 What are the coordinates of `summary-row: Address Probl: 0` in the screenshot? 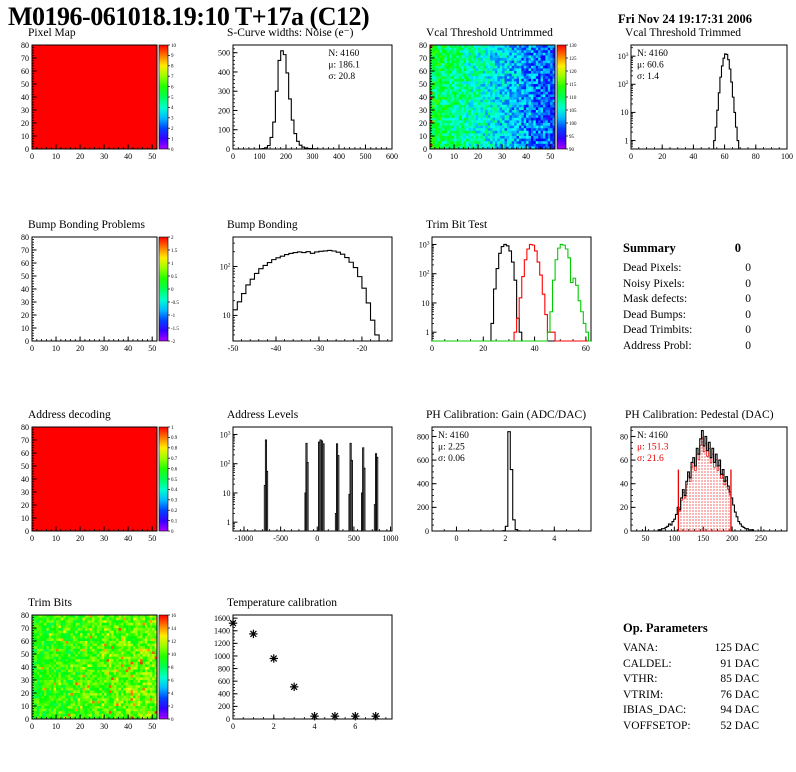 It's located at (687, 347).